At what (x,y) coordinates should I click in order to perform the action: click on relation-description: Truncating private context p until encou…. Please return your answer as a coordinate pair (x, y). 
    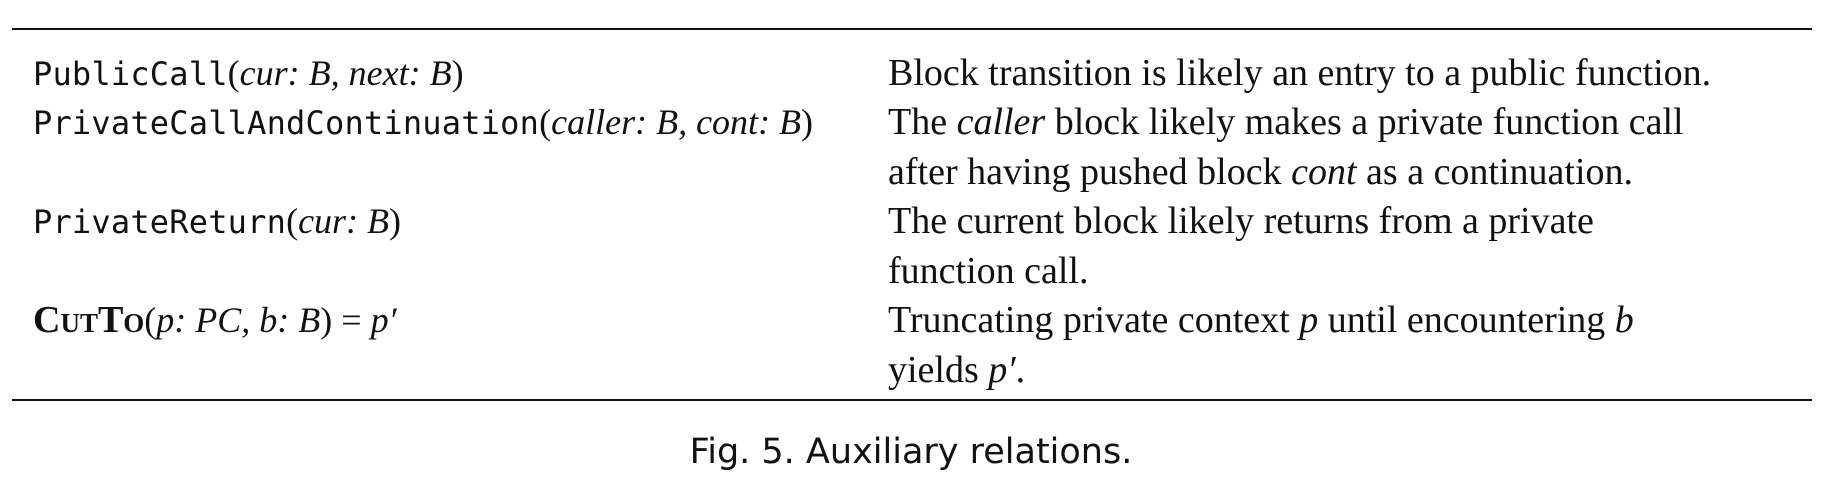
    Looking at the image, I should click on (1353, 345).